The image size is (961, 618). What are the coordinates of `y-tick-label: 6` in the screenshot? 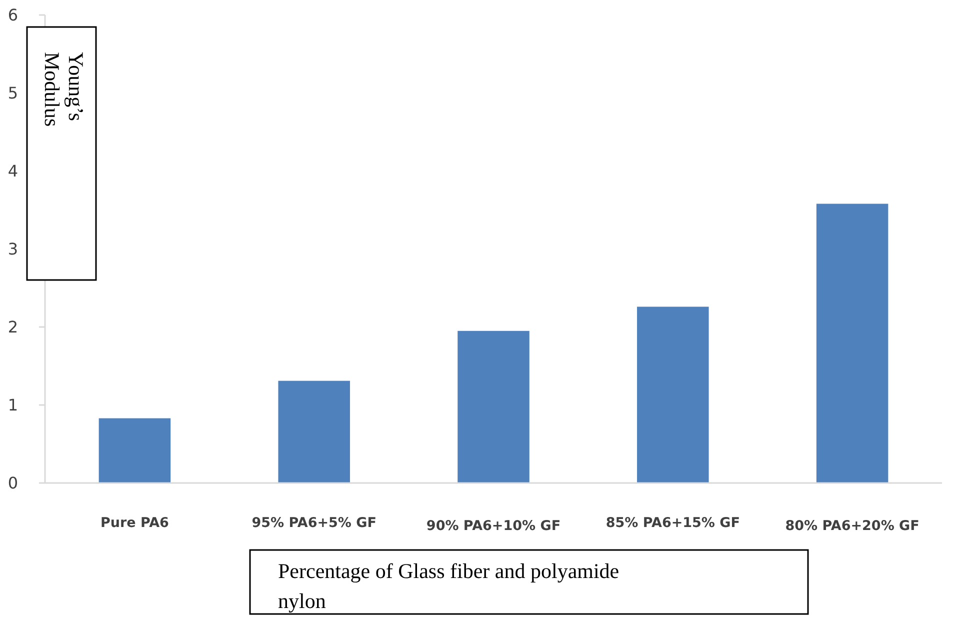 It's located at (13, 15).